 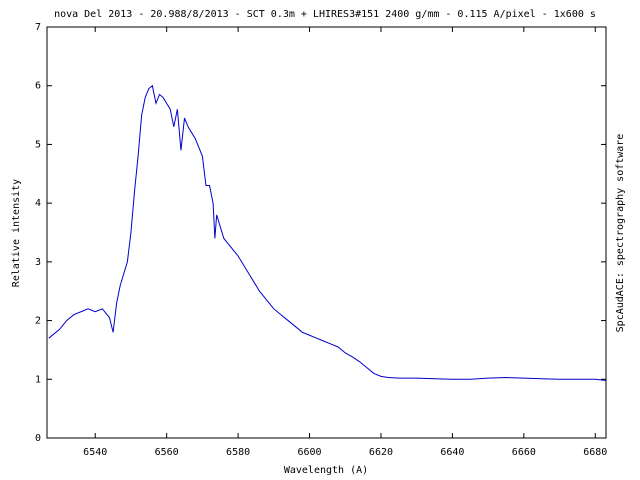 What do you see at coordinates (381, 452) in the screenshot?
I see `x-tick-label: 6620` at bounding box center [381, 452].